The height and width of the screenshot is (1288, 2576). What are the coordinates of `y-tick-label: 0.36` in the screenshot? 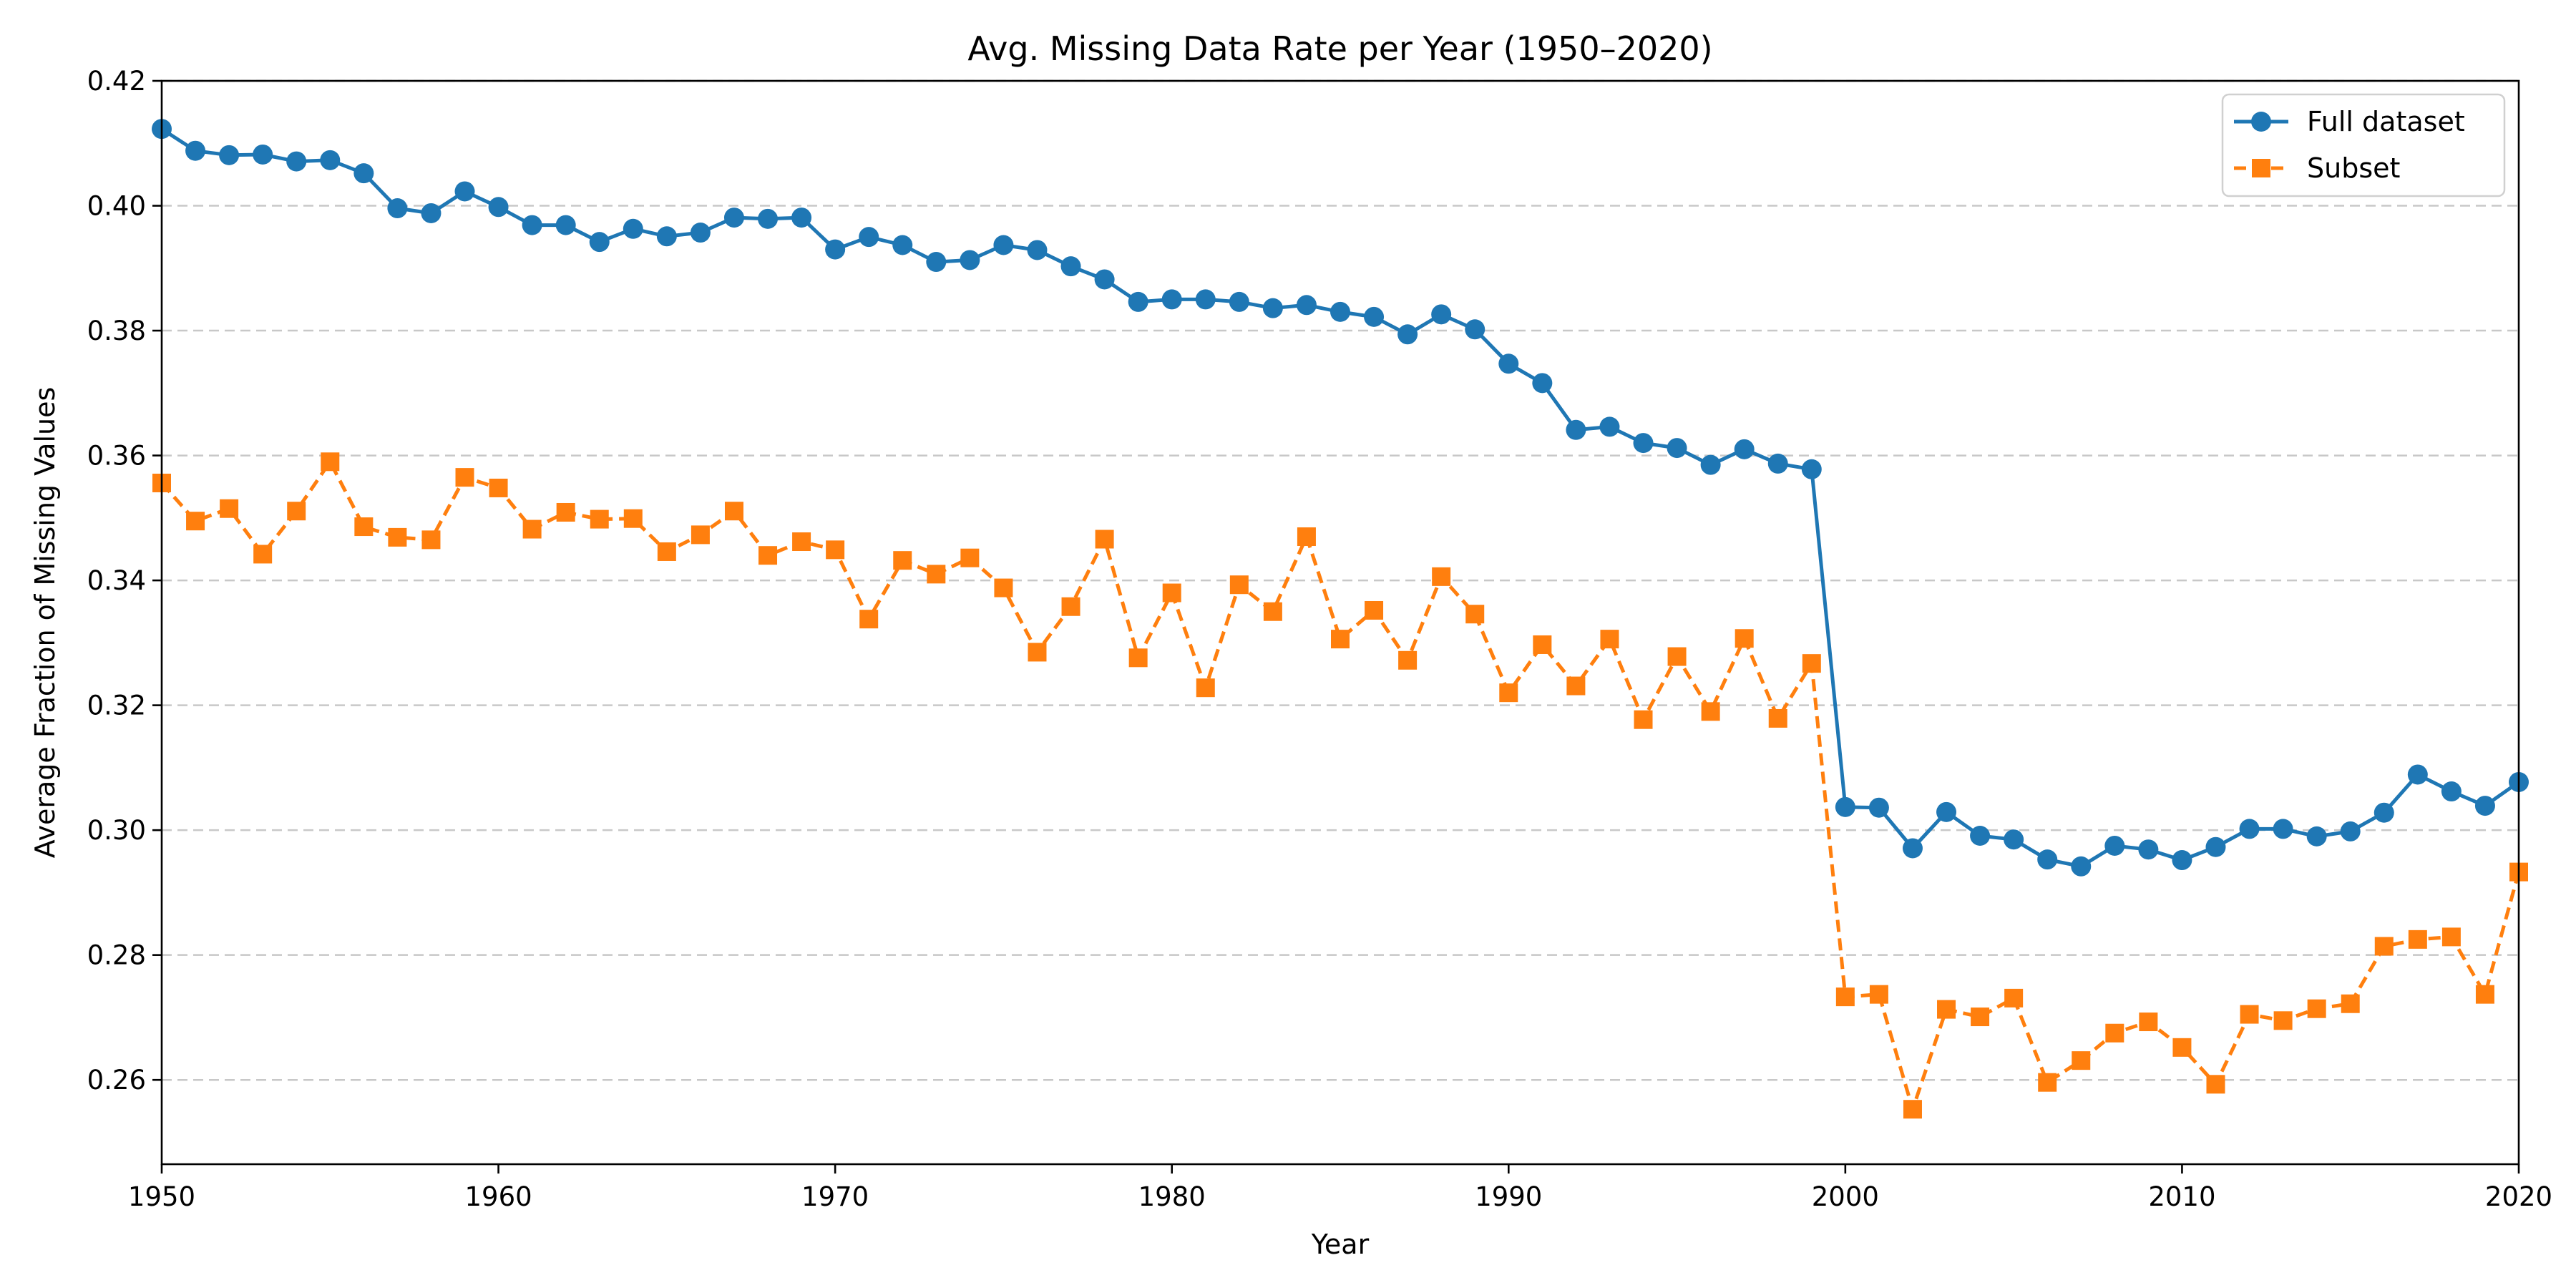 It's located at (116, 456).